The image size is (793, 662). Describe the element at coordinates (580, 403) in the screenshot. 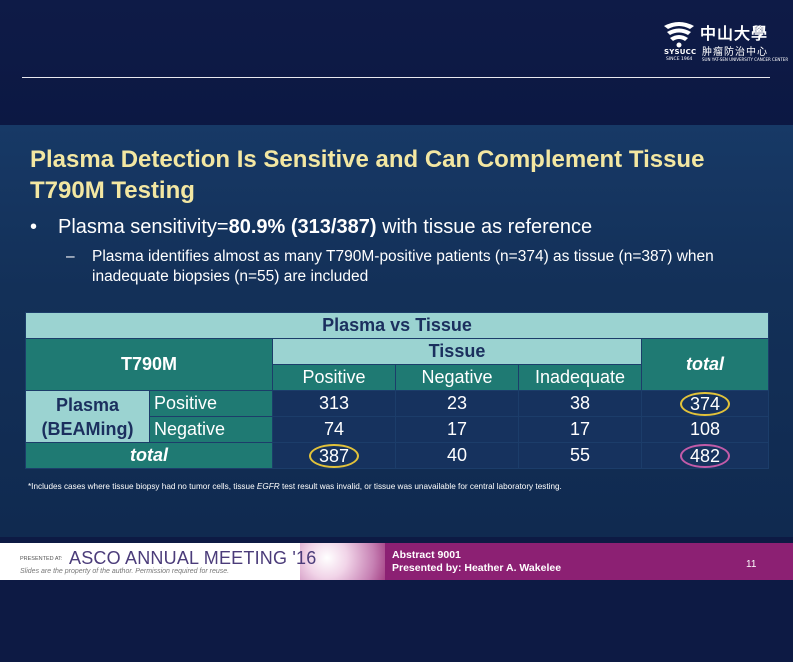

I see `table-cell: 38` at that location.